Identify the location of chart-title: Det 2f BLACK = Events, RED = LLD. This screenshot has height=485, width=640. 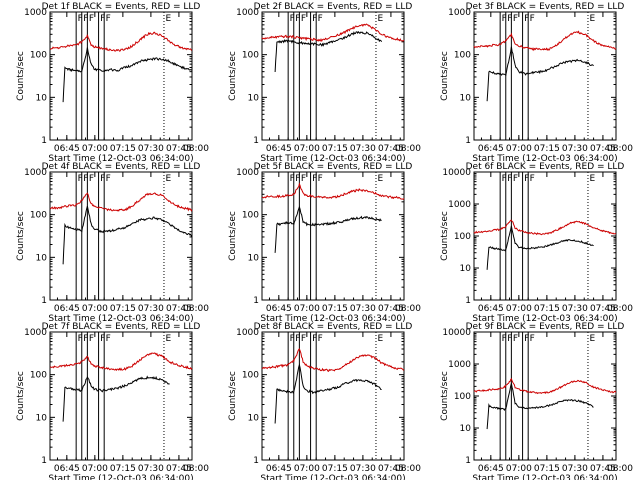
(333, 7).